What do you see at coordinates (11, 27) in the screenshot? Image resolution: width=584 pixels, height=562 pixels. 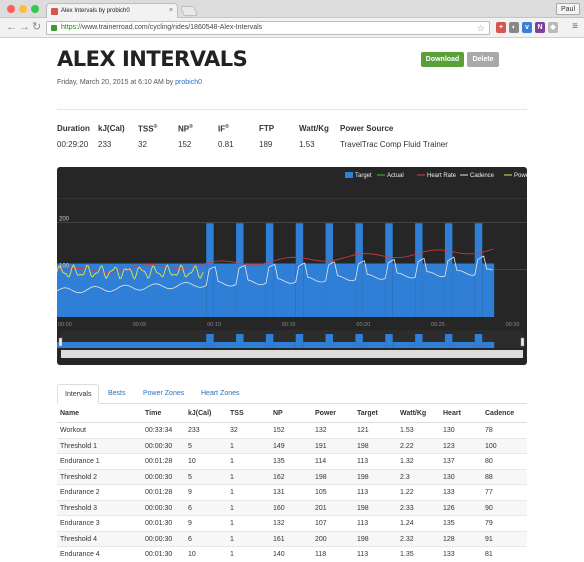 I see `back-arrow-icon: ←` at bounding box center [11, 27].